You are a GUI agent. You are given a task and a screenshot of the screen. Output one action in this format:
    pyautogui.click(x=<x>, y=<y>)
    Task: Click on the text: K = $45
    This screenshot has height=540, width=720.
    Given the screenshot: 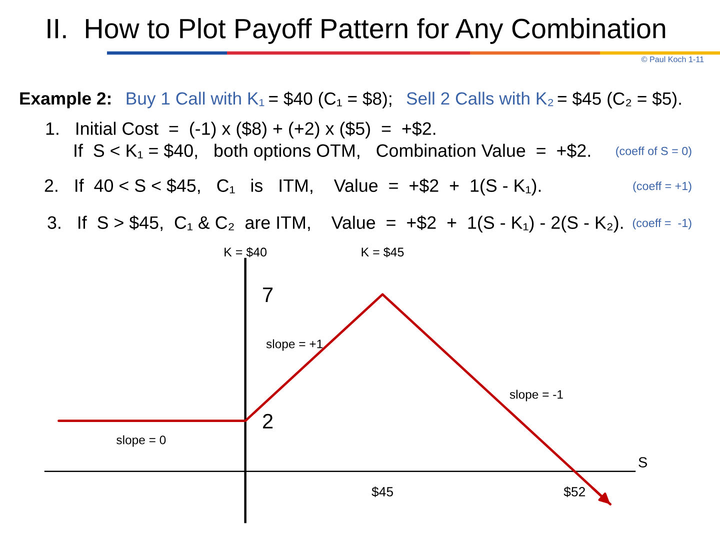 What is the action you would take?
    pyautogui.click(x=383, y=252)
    